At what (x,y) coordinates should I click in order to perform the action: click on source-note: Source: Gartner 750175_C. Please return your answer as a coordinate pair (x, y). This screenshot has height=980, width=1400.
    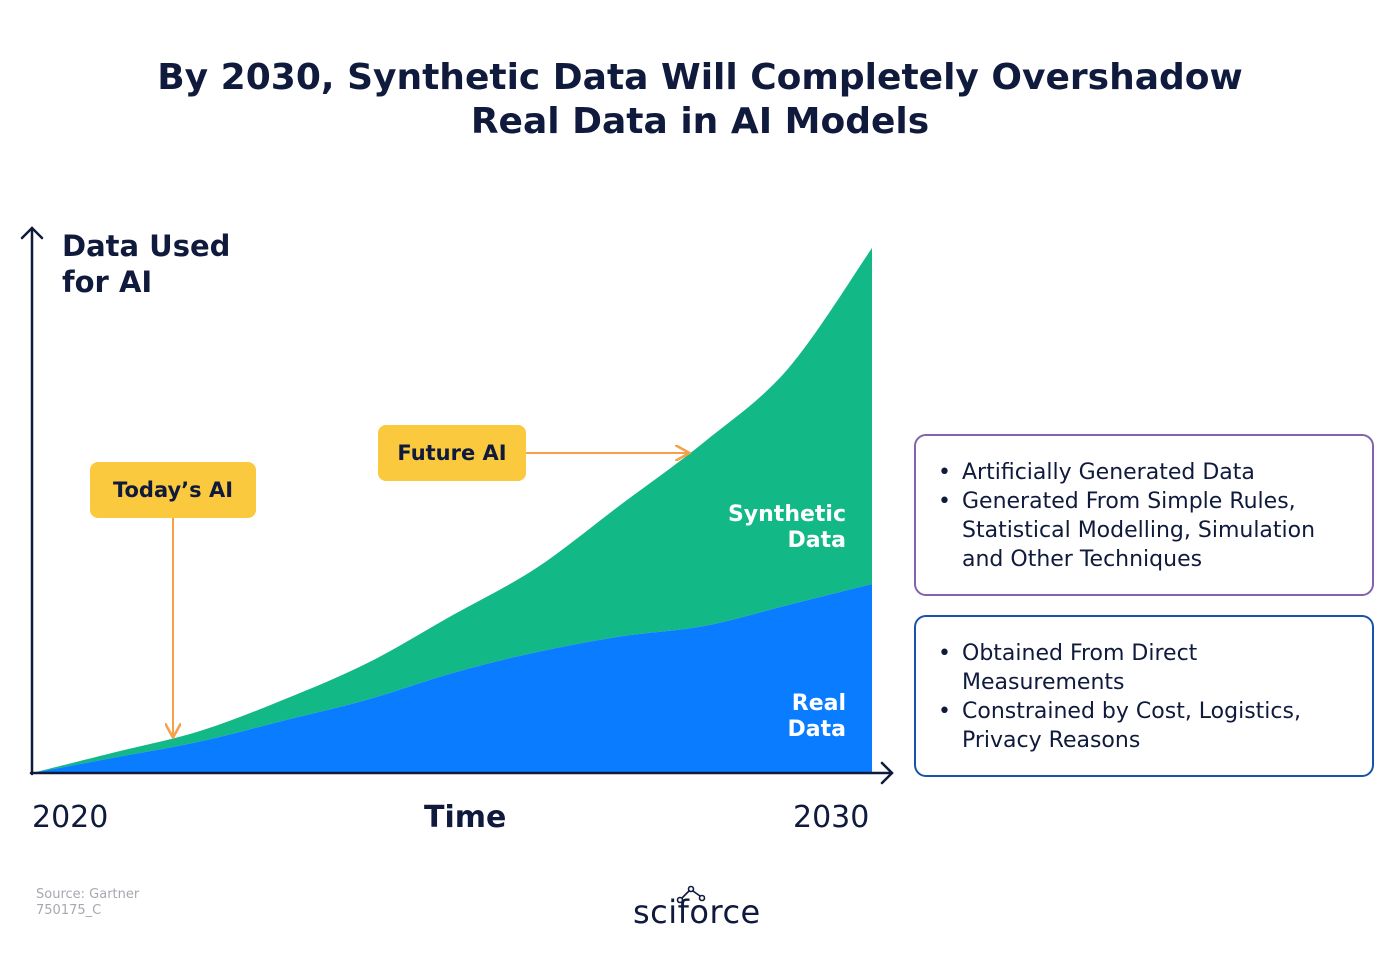
    Looking at the image, I should click on (87, 903).